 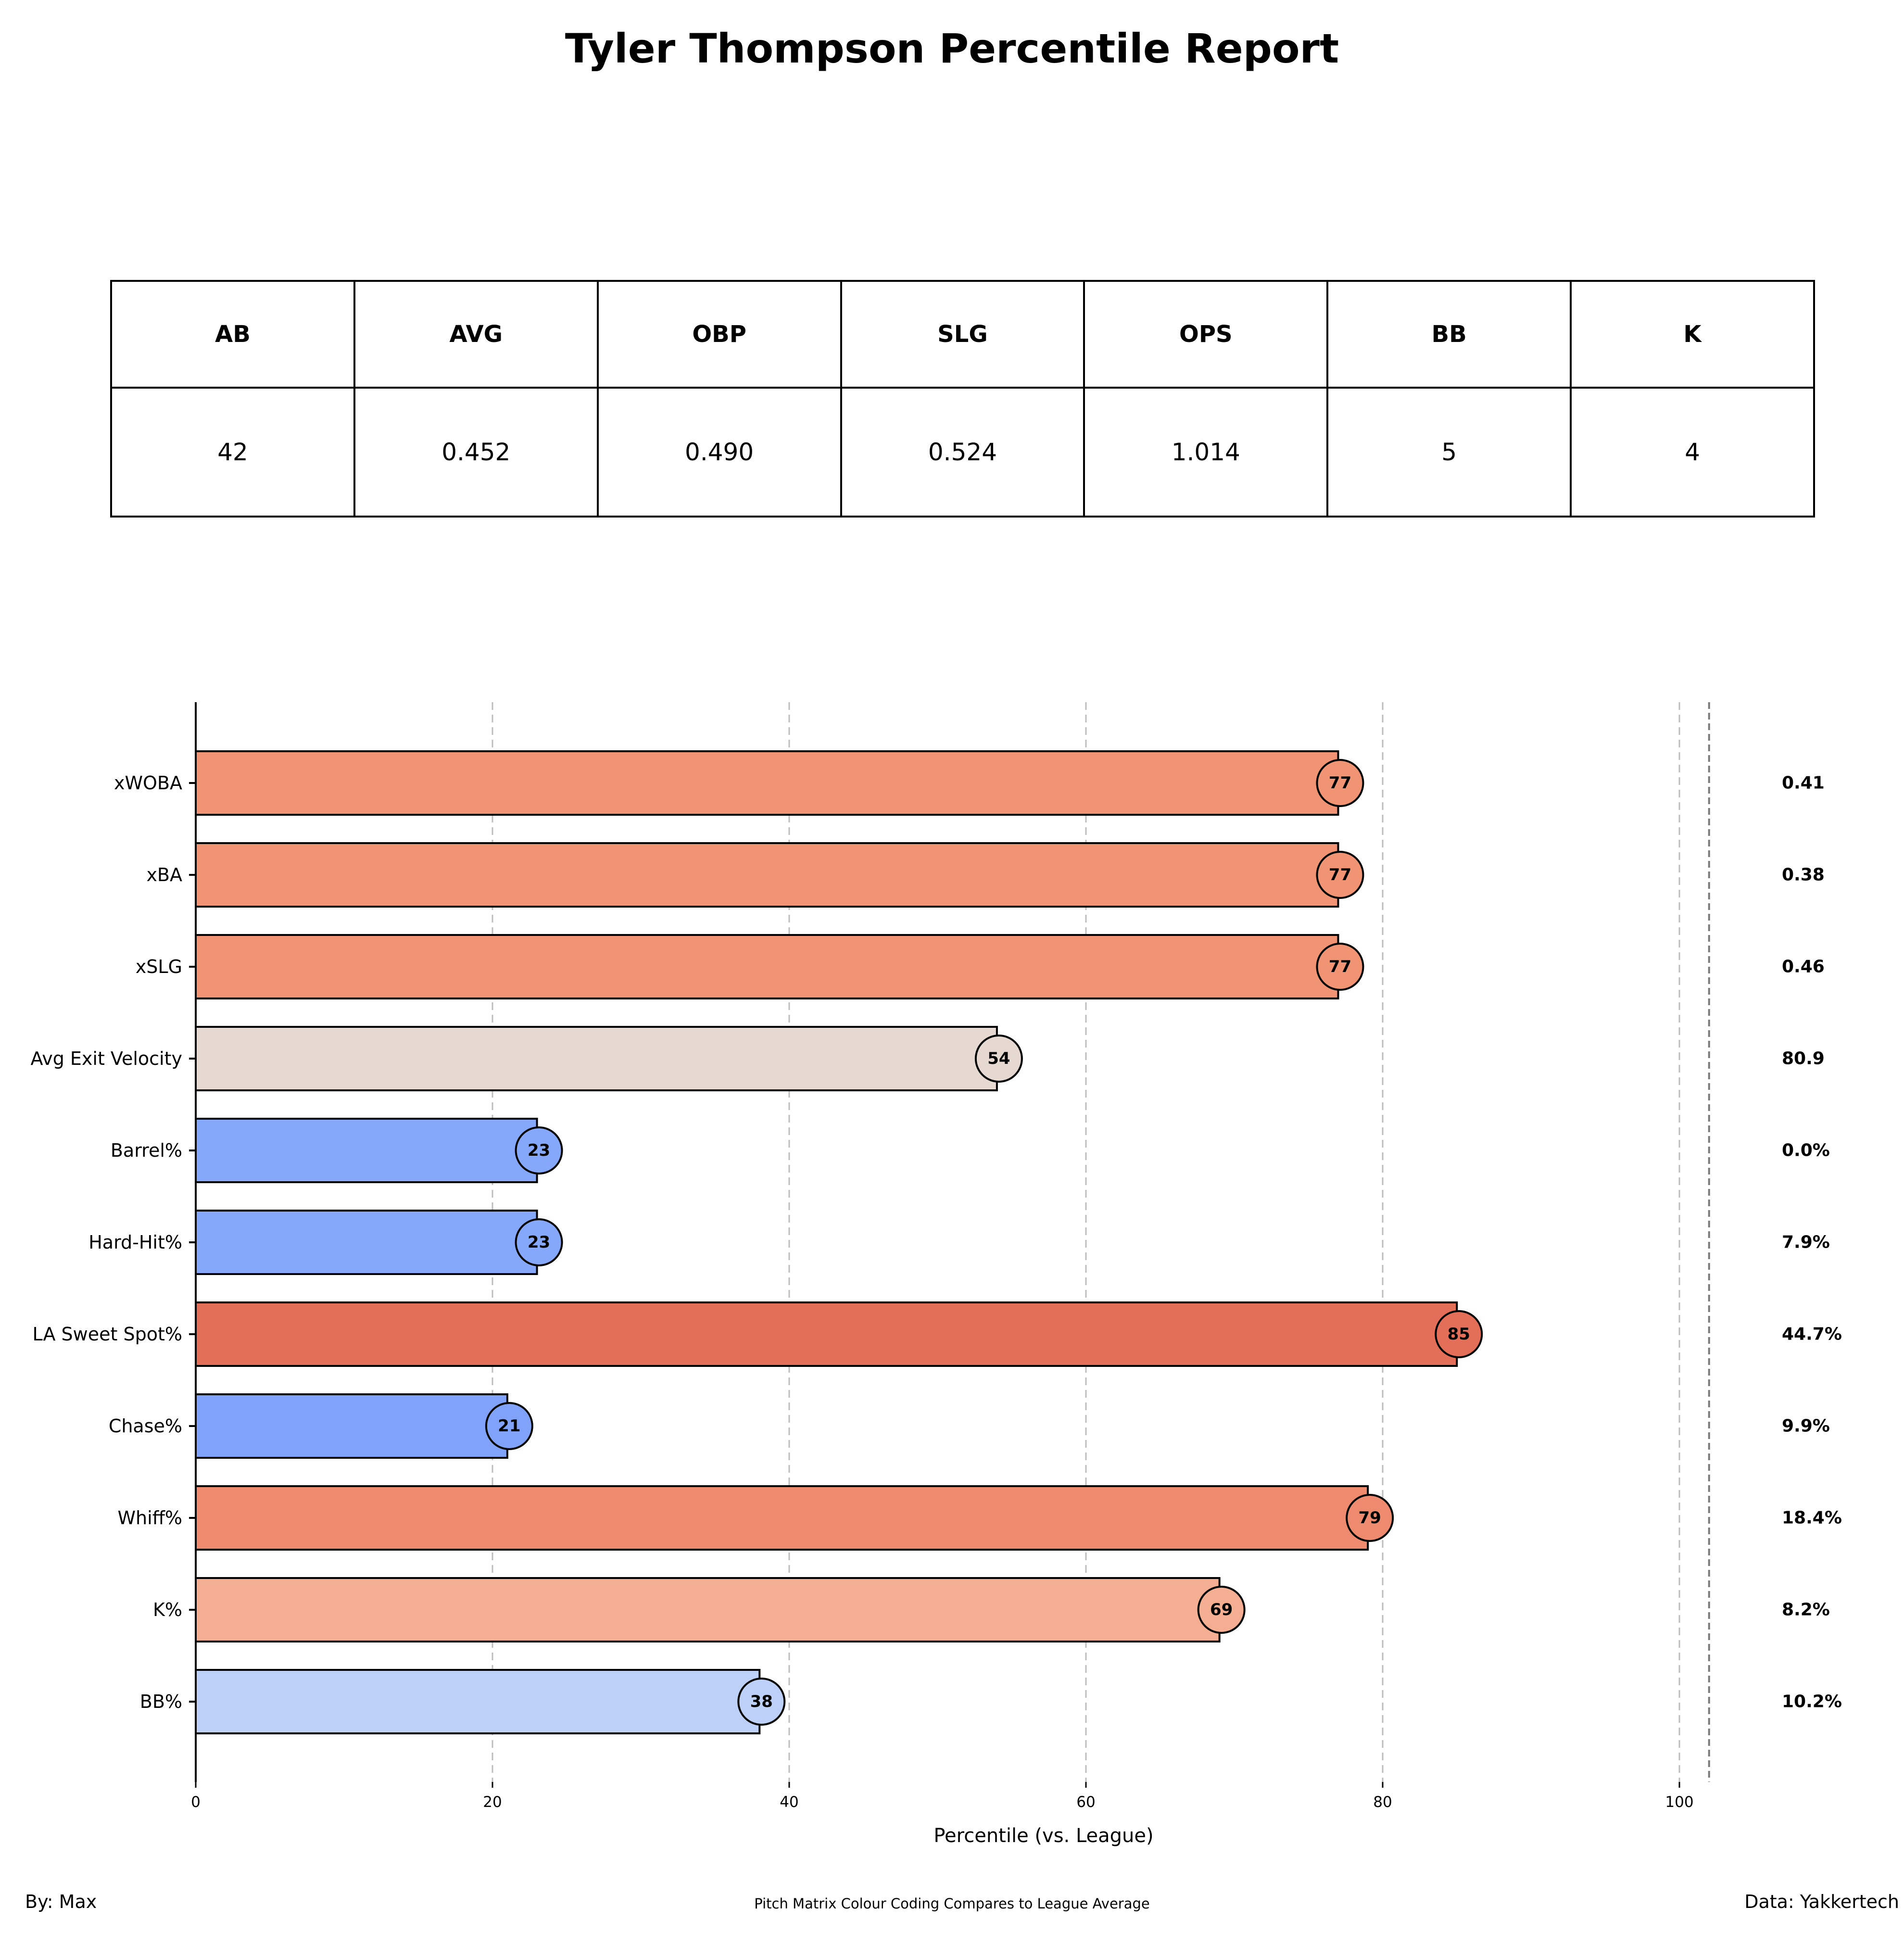 What do you see at coordinates (1803, 1059) in the screenshot?
I see `raw-value-label: 80.9` at bounding box center [1803, 1059].